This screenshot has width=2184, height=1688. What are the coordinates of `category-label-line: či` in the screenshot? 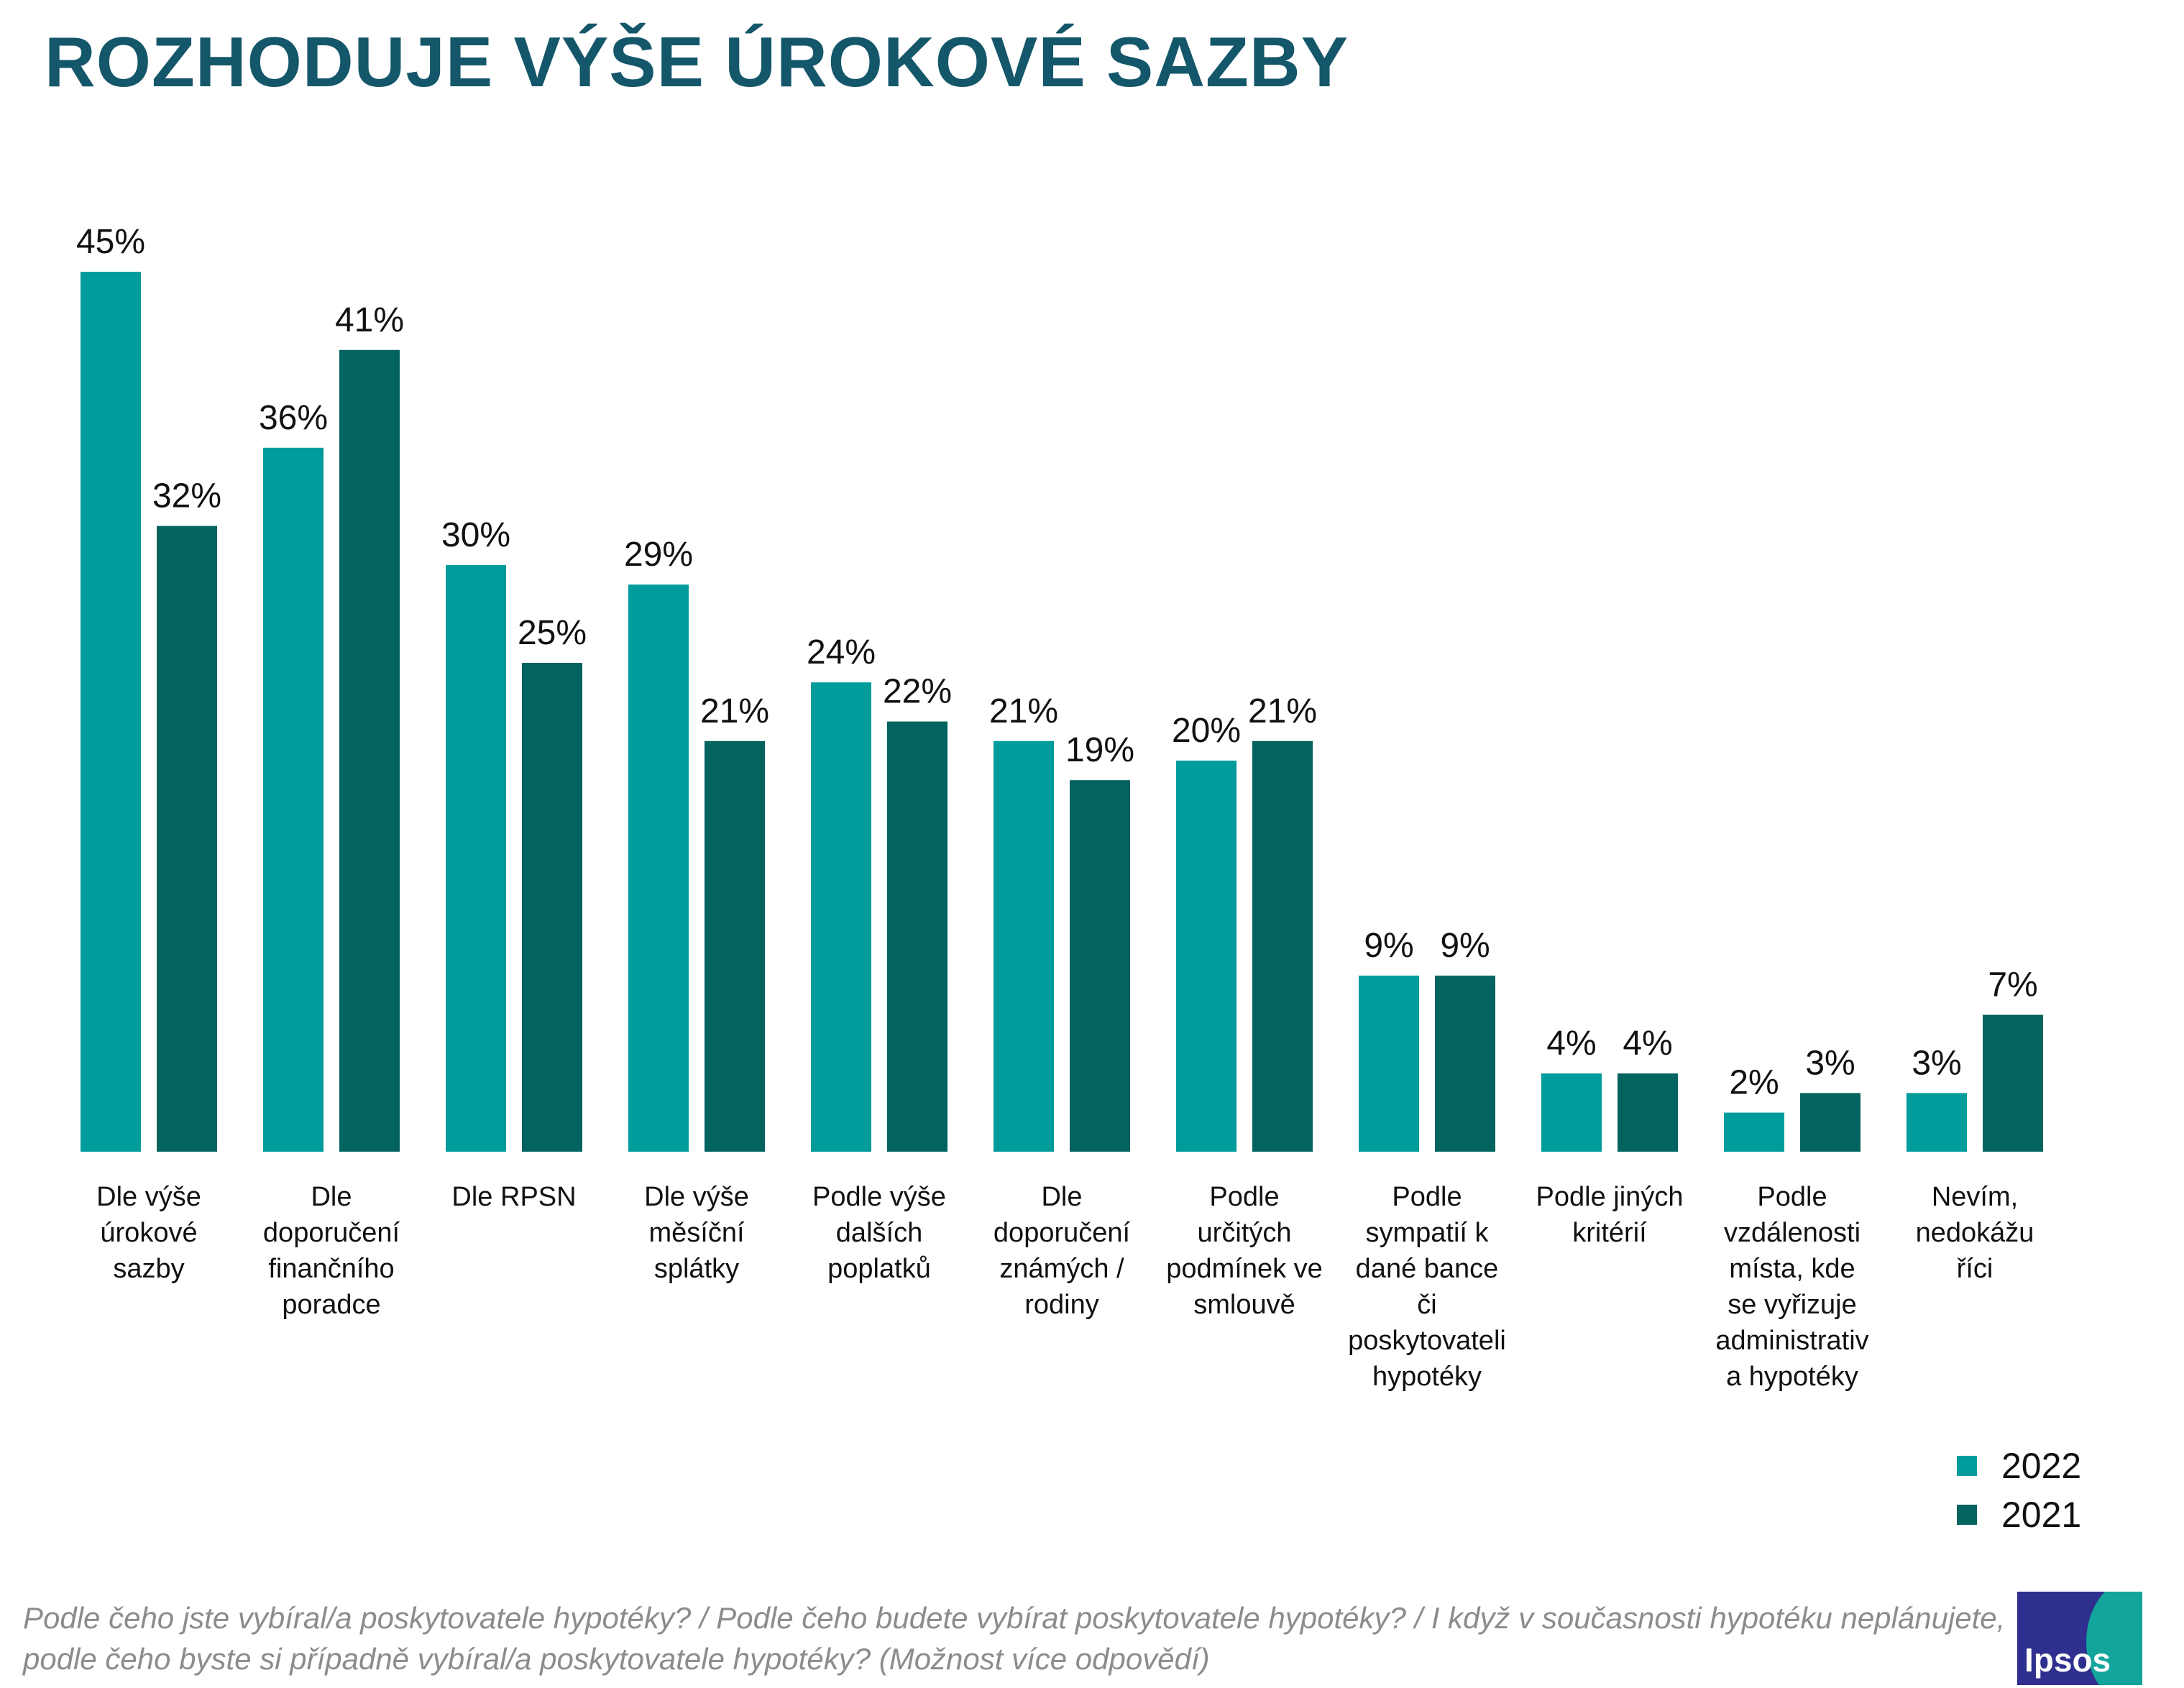 It's located at (1427, 1305).